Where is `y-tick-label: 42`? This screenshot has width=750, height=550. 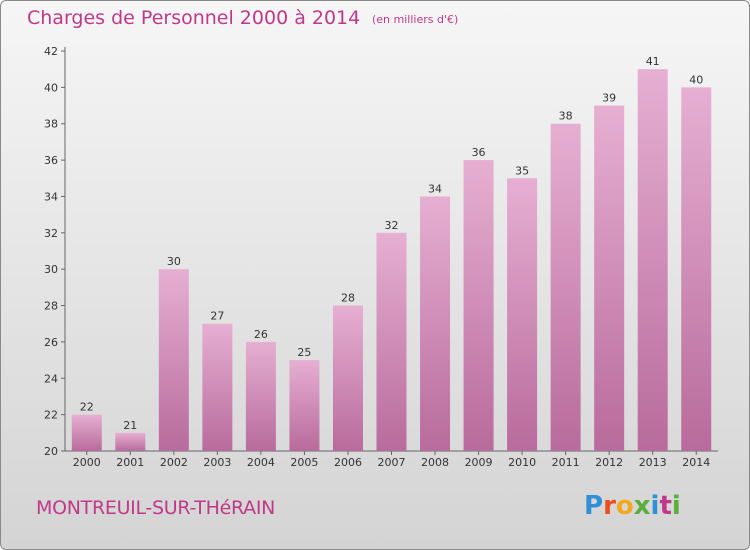
y-tick-label: 42 is located at coordinates (51, 51).